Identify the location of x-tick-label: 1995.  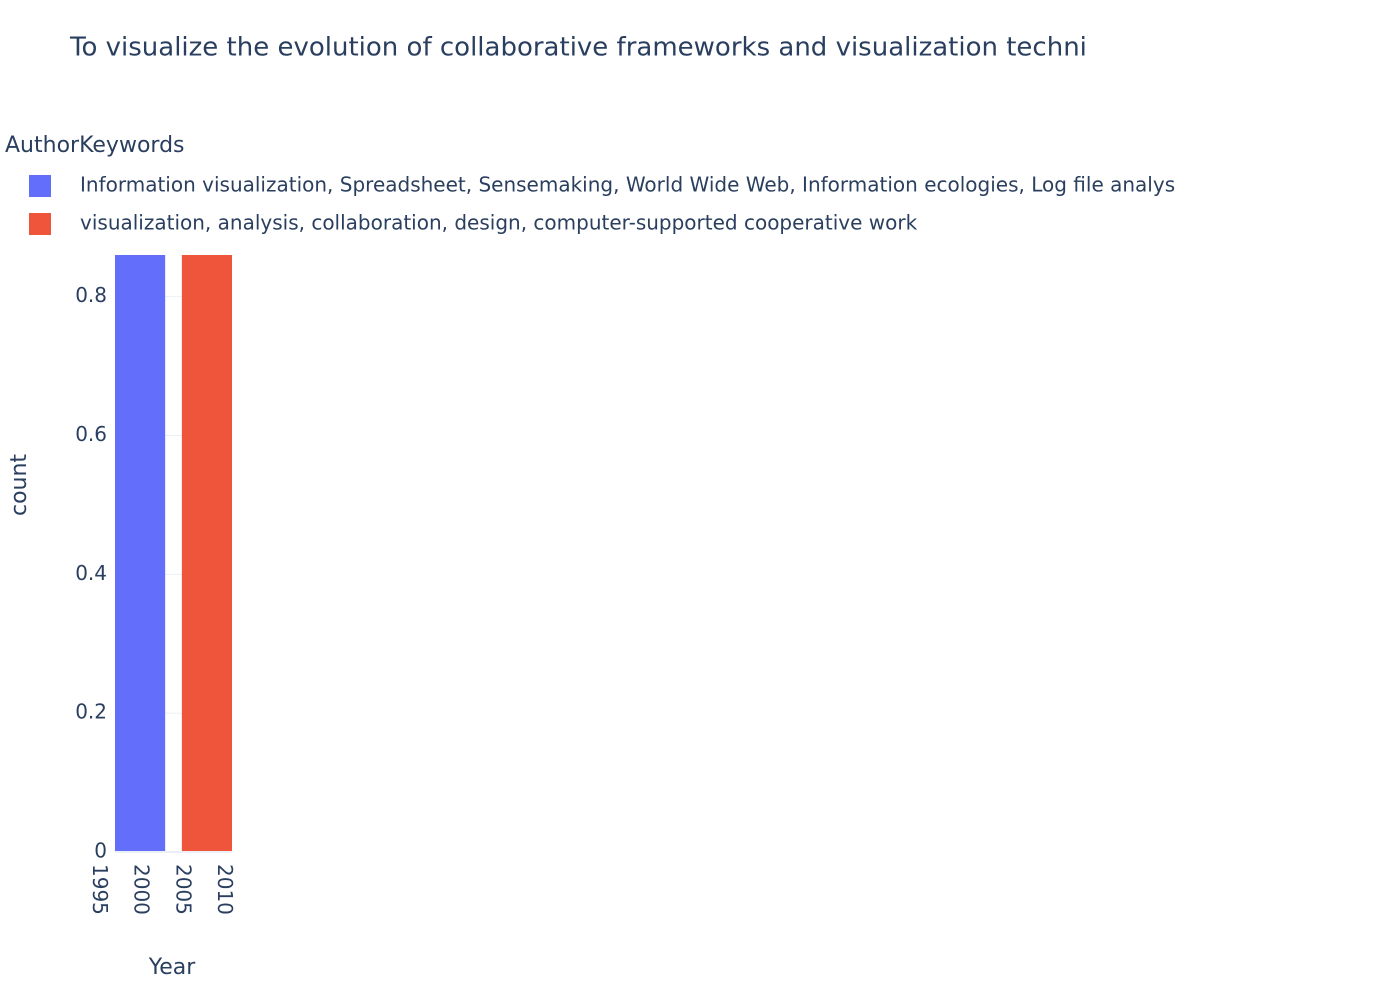
(100, 889).